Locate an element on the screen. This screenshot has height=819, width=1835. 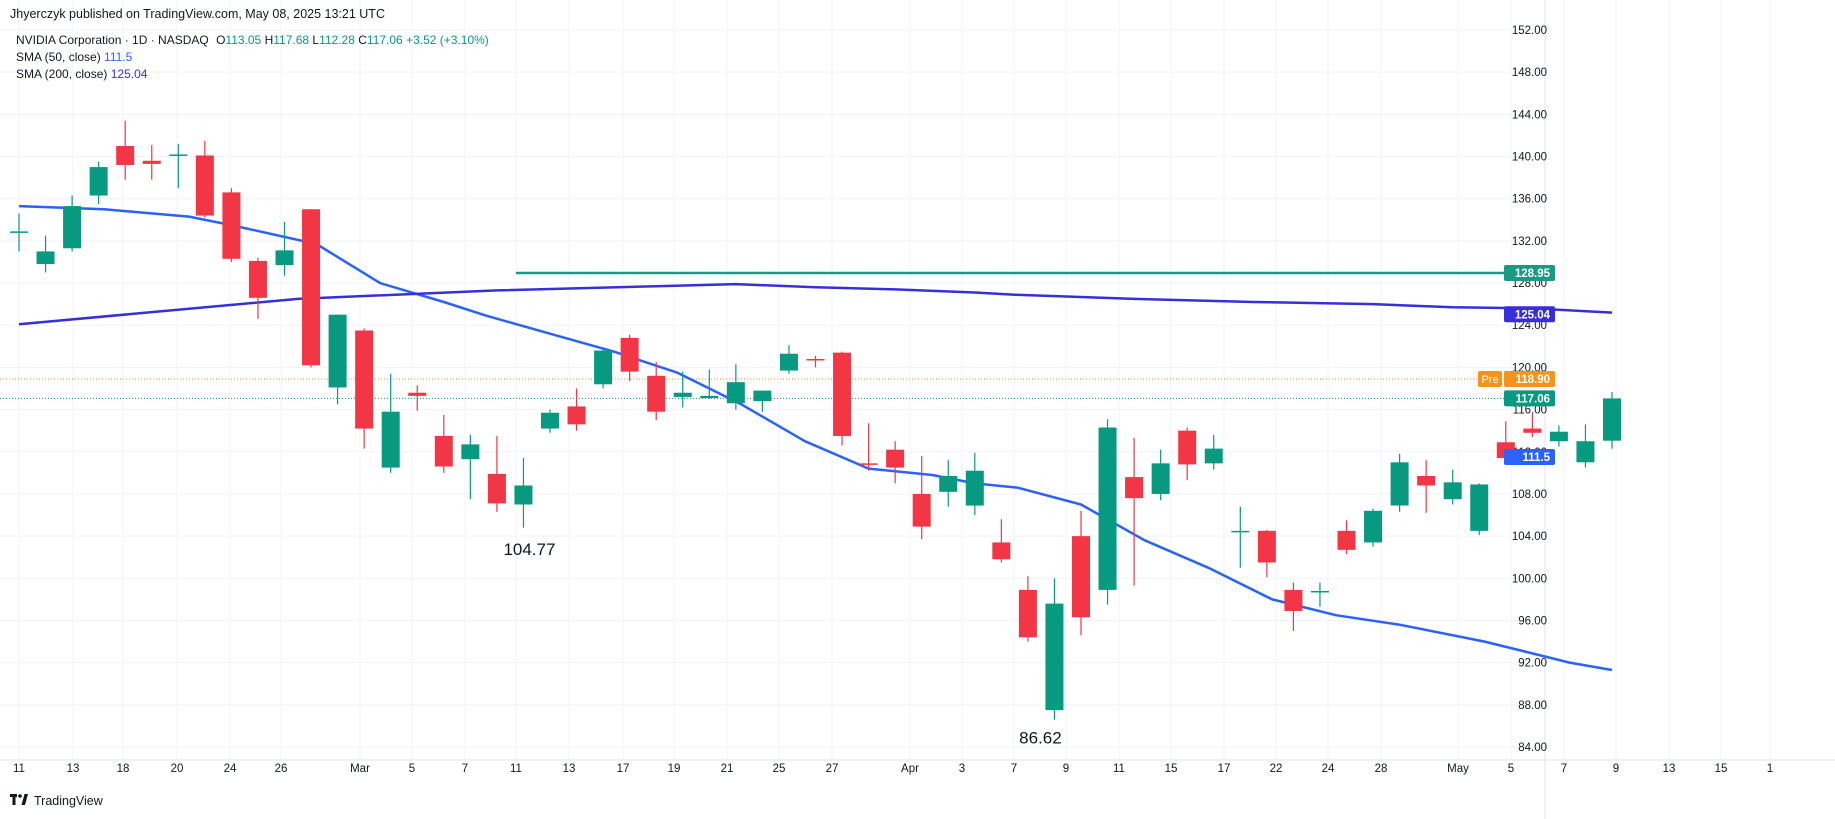
x-tick-label: Mar is located at coordinates (360, 769).